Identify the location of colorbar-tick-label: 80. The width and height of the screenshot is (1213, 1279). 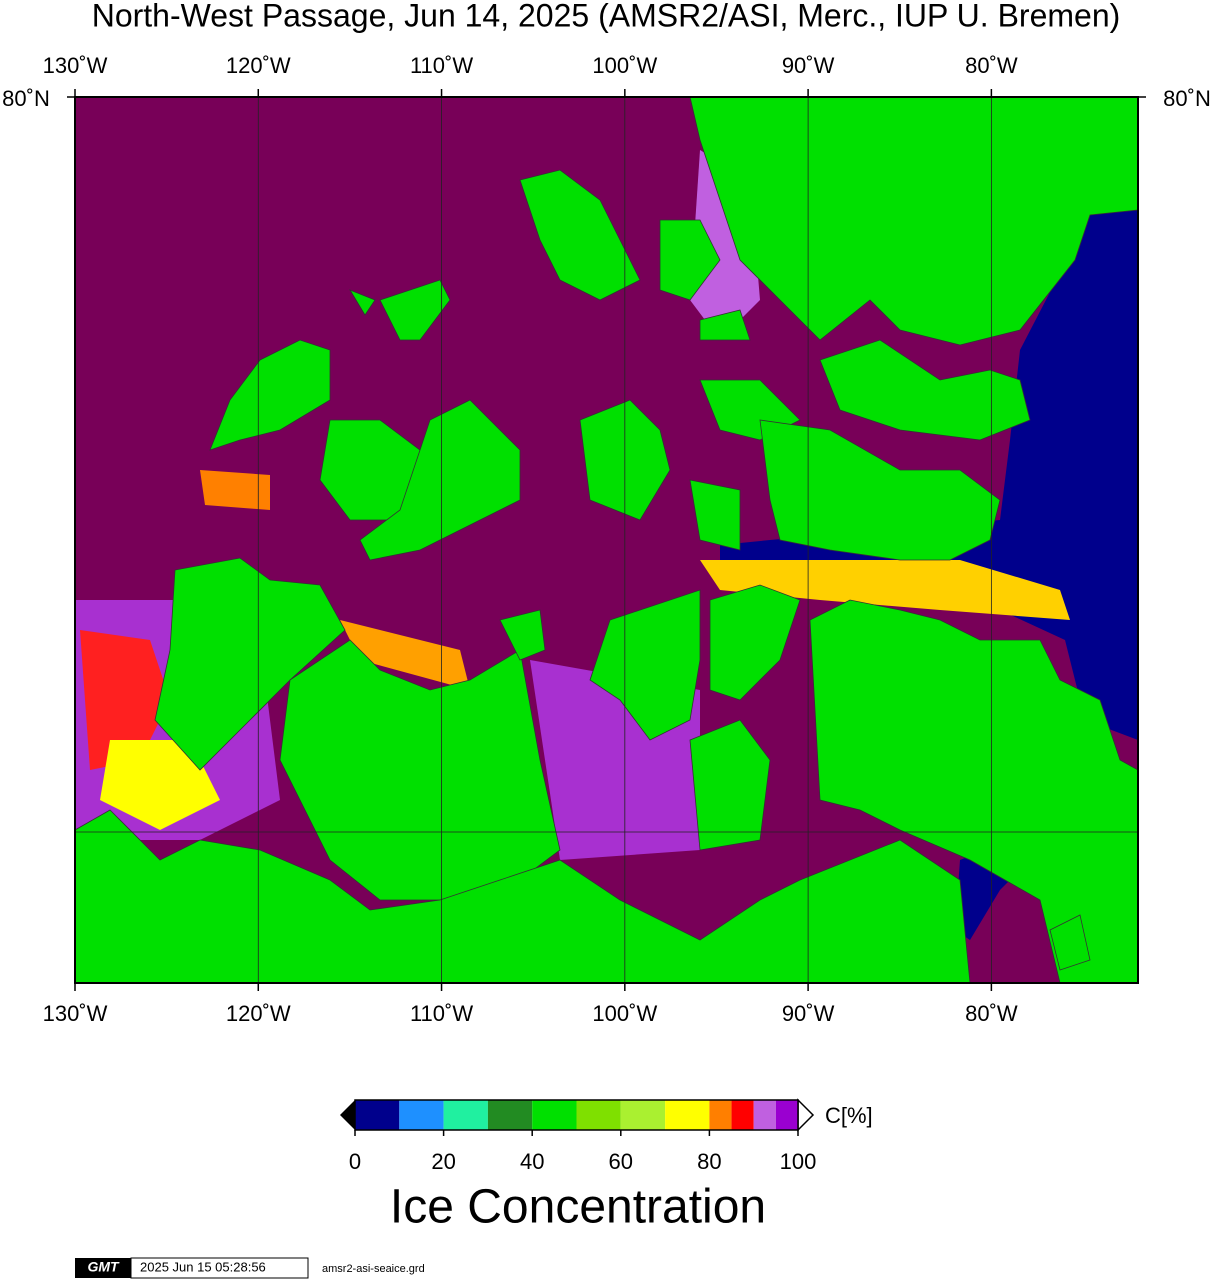
(709, 1161).